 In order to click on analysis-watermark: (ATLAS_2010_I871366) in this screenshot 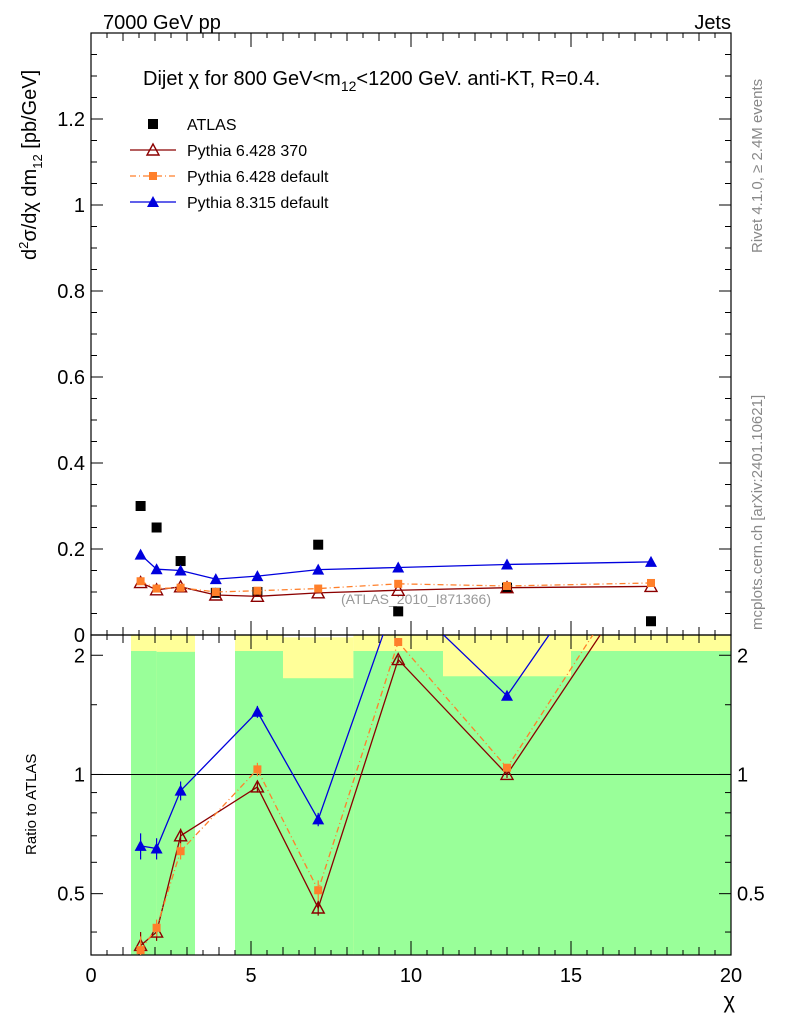, I will do `click(416, 599)`.